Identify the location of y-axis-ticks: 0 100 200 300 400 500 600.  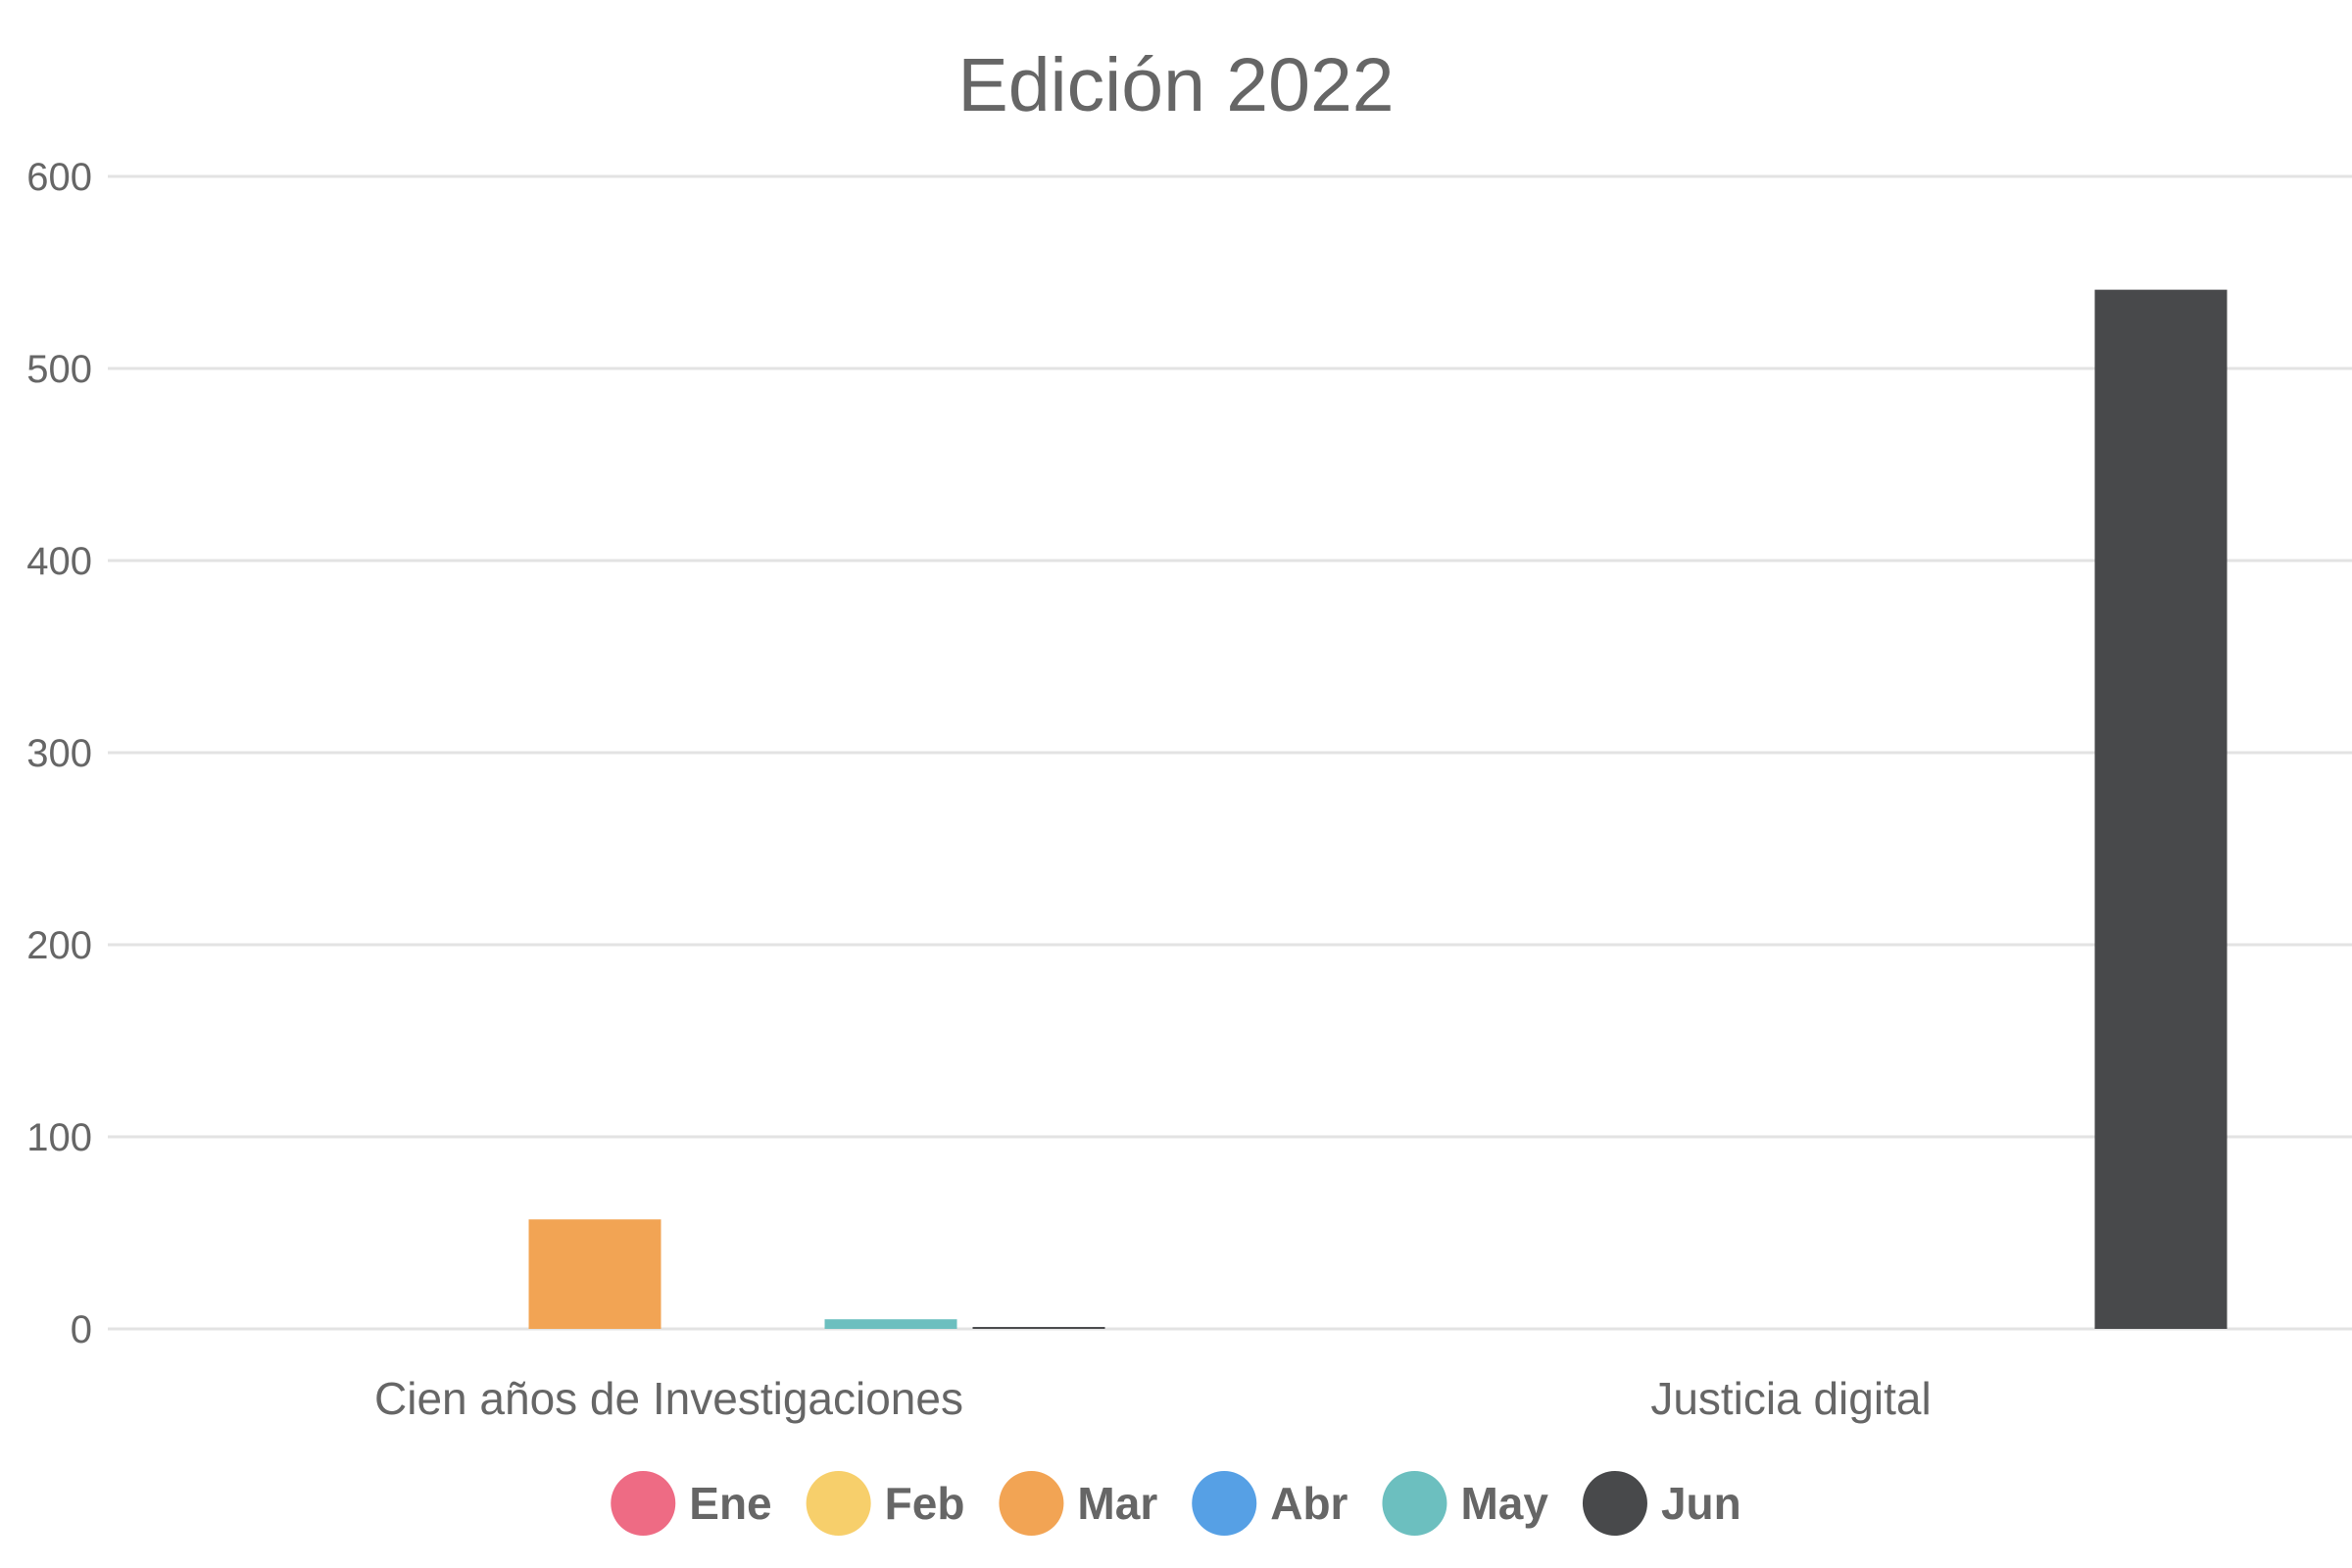
(59, 753).